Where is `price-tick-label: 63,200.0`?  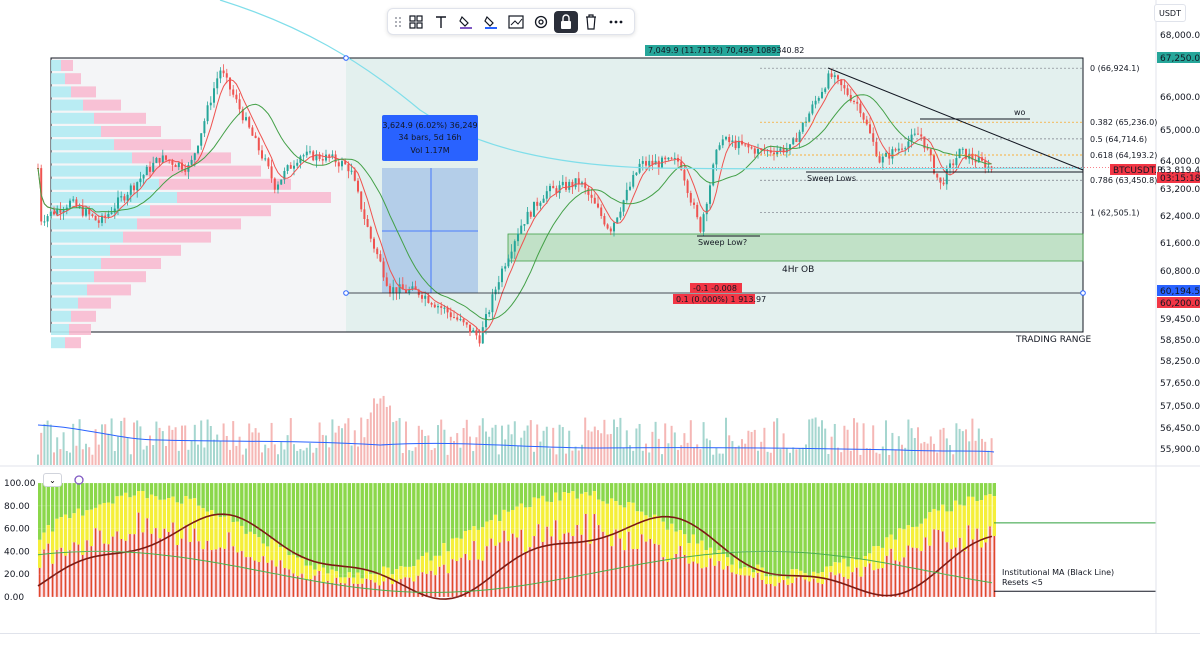
price-tick-label: 63,200.0 is located at coordinates (1180, 190).